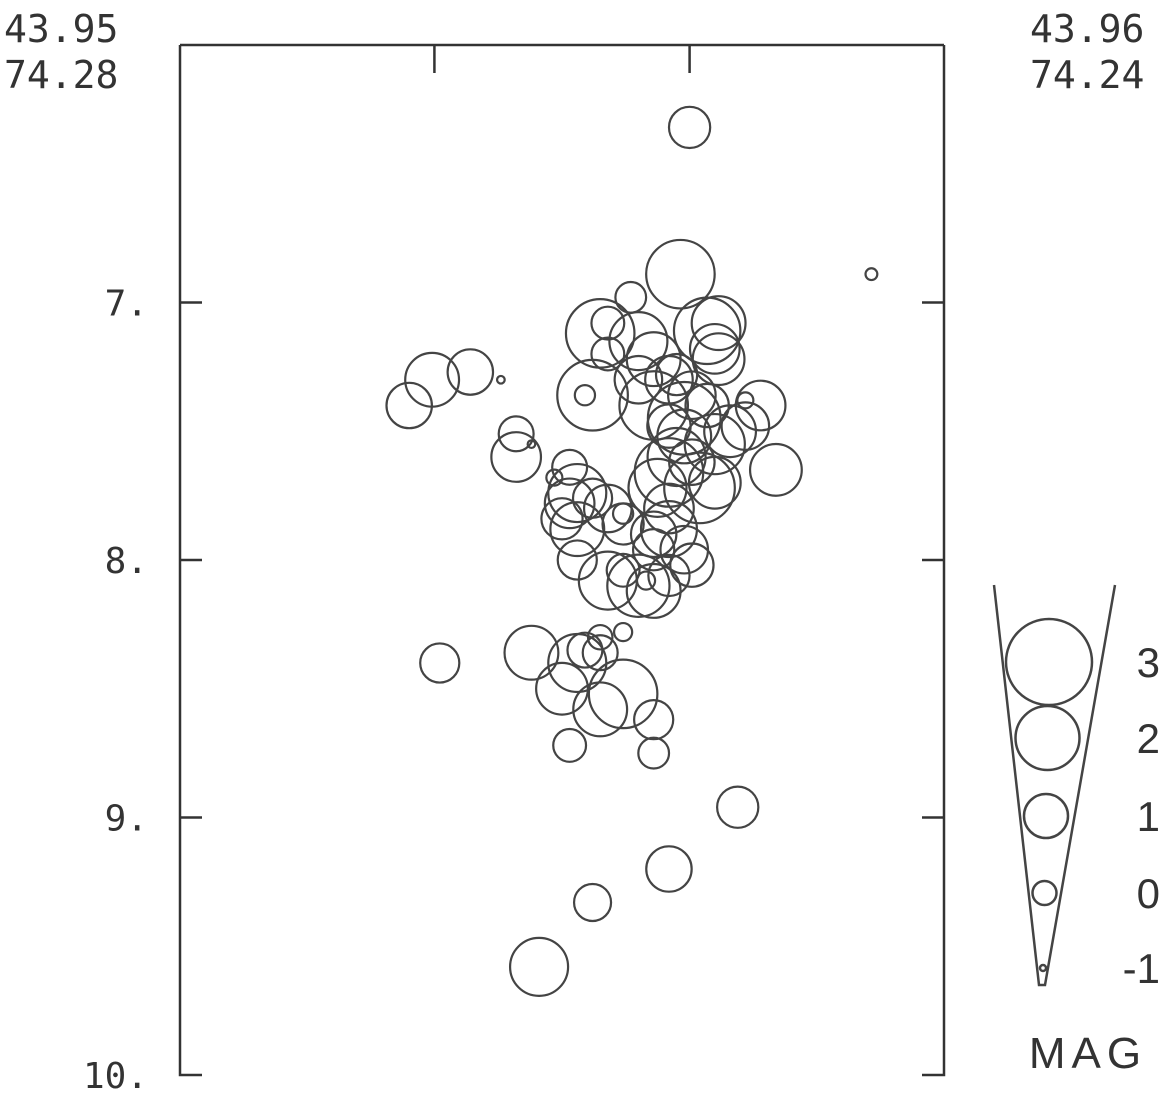 The height and width of the screenshot is (1099, 1175). Describe the element at coordinates (934, 561) in the screenshot. I see `right-axis-line` at that location.